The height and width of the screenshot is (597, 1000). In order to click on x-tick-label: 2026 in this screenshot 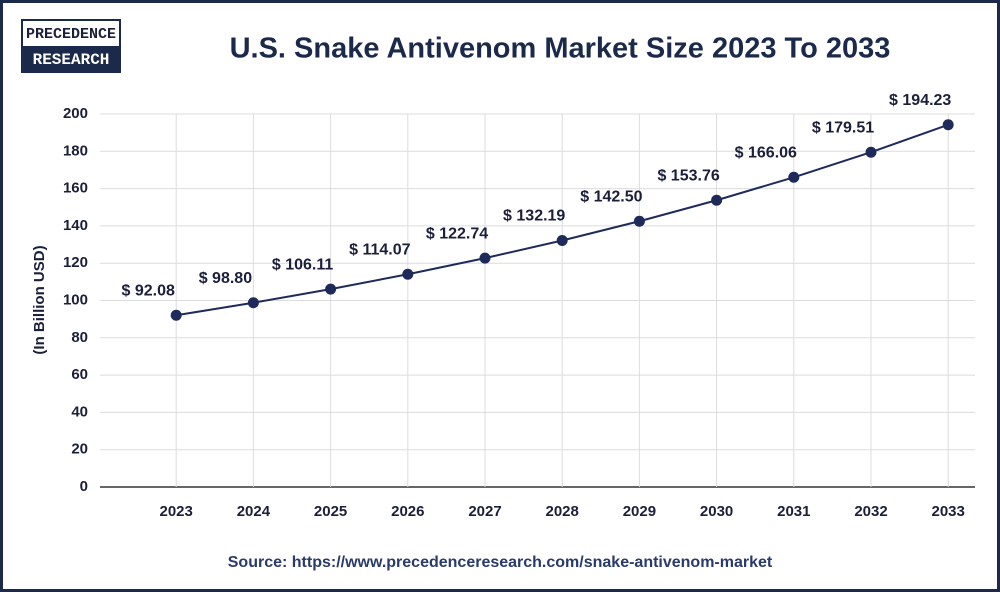, I will do `click(407, 511)`.